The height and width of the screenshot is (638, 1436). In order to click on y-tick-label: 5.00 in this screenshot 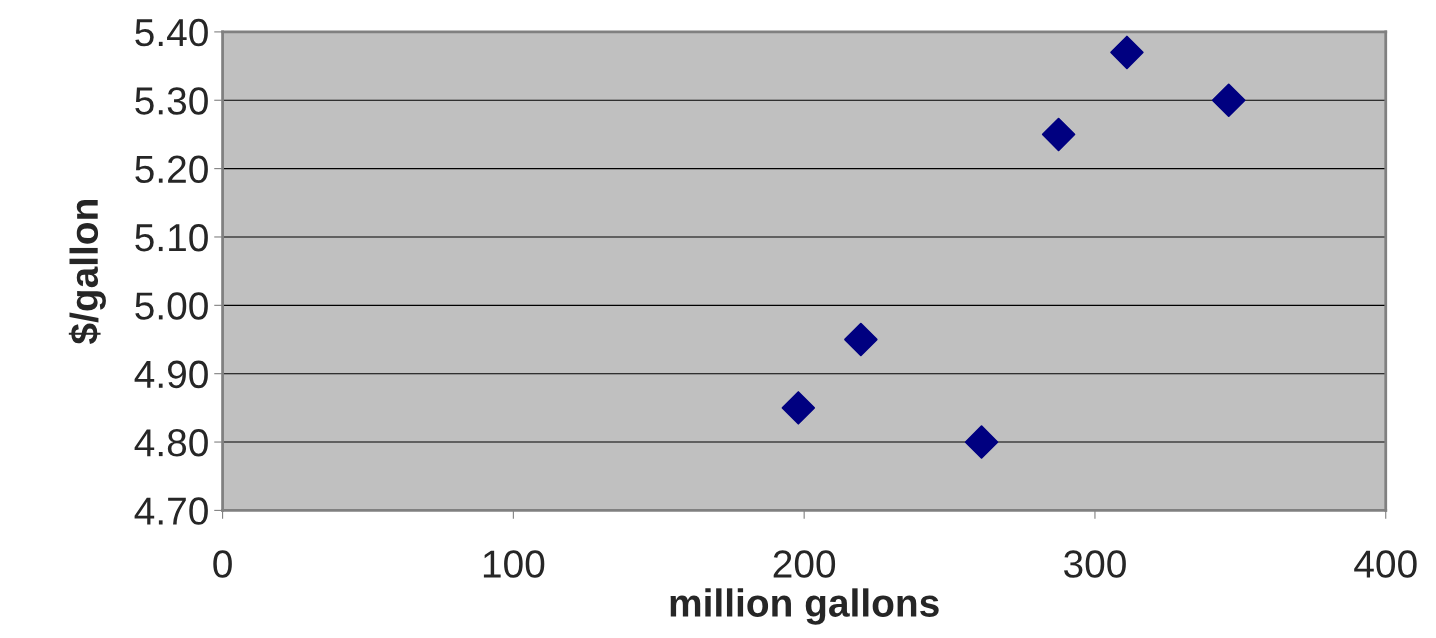, I will do `click(171, 306)`.